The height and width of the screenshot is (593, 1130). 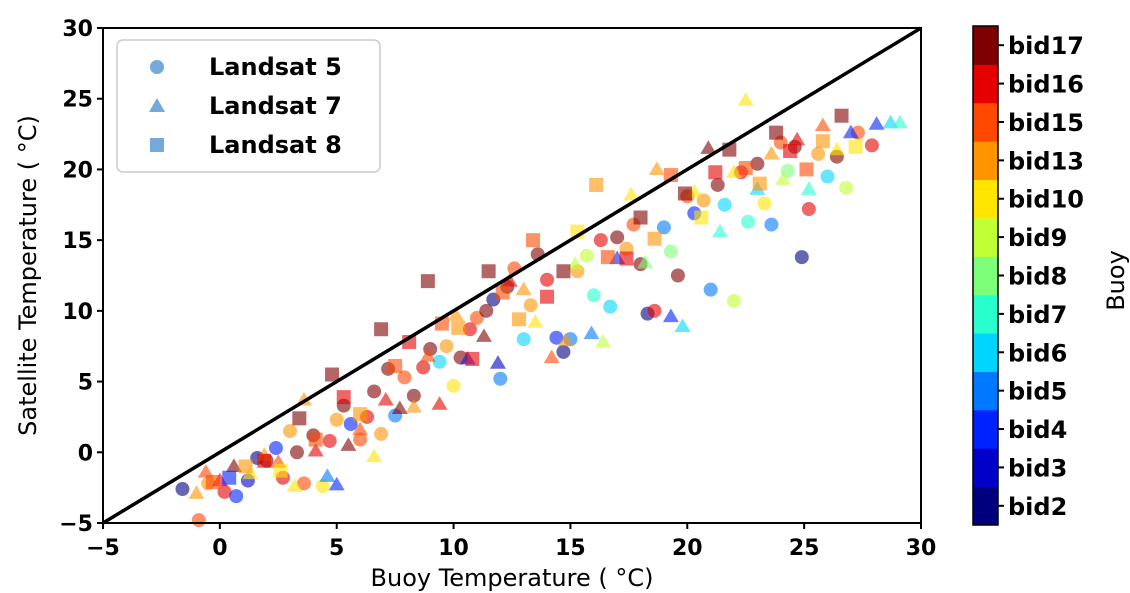 What do you see at coordinates (77, 312) in the screenshot?
I see `y-tick-label: 10` at bounding box center [77, 312].